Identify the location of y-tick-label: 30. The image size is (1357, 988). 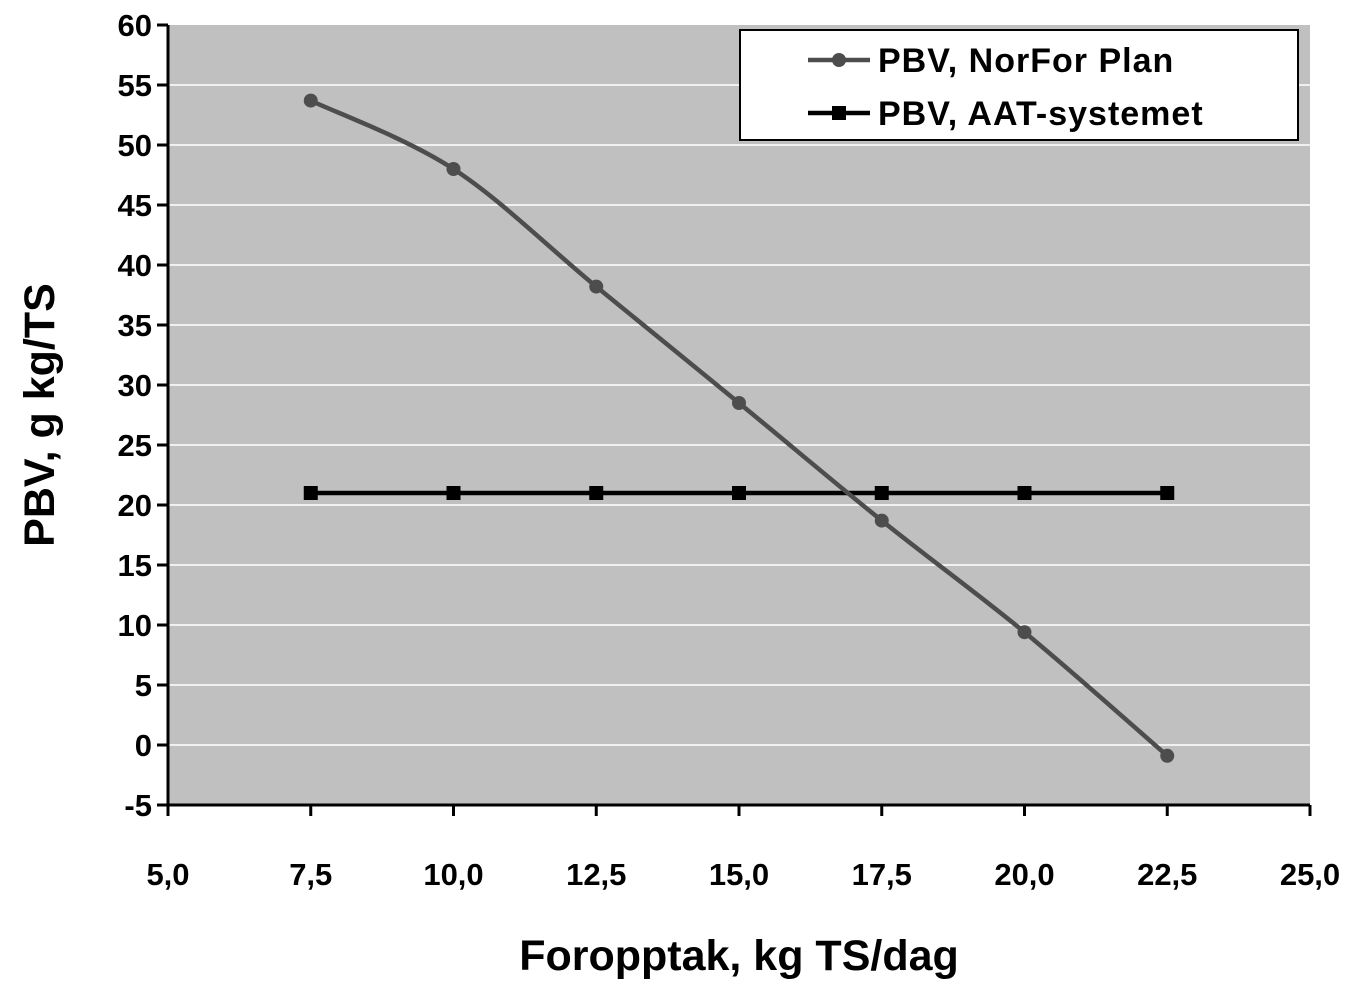
(135, 385).